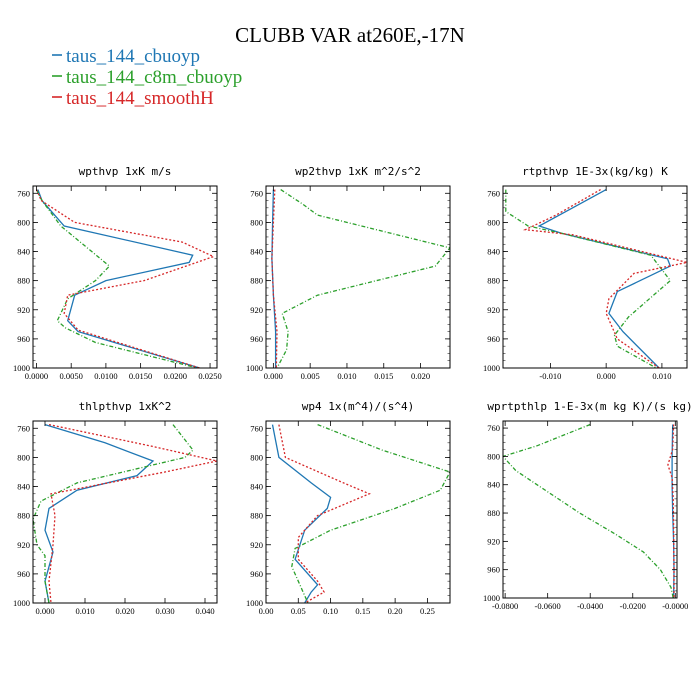  What do you see at coordinates (675, 606) in the screenshot?
I see `x-tick-label: -0.0000` at bounding box center [675, 606].